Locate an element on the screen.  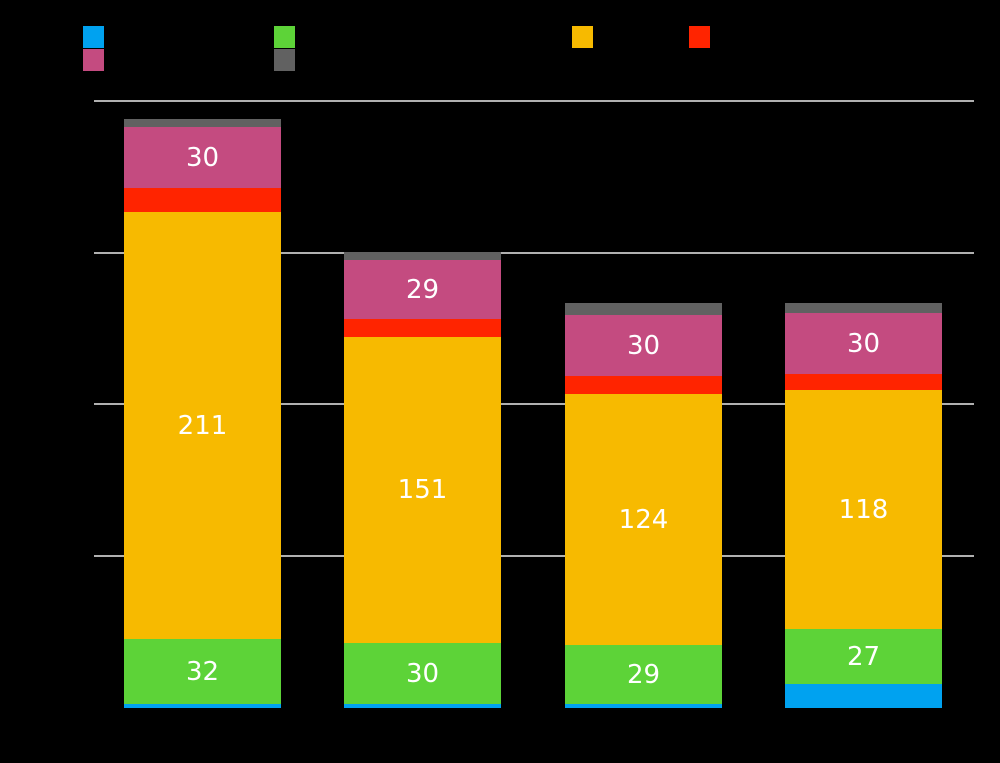
bar-1-segment-green is located at coordinates (202, 671).